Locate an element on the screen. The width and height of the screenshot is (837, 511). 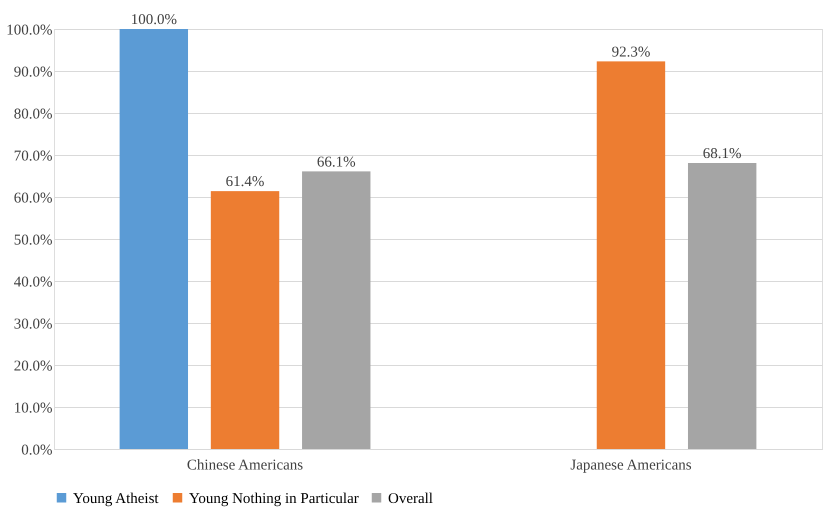
legend-label: Young Atheist is located at coordinates (116, 498).